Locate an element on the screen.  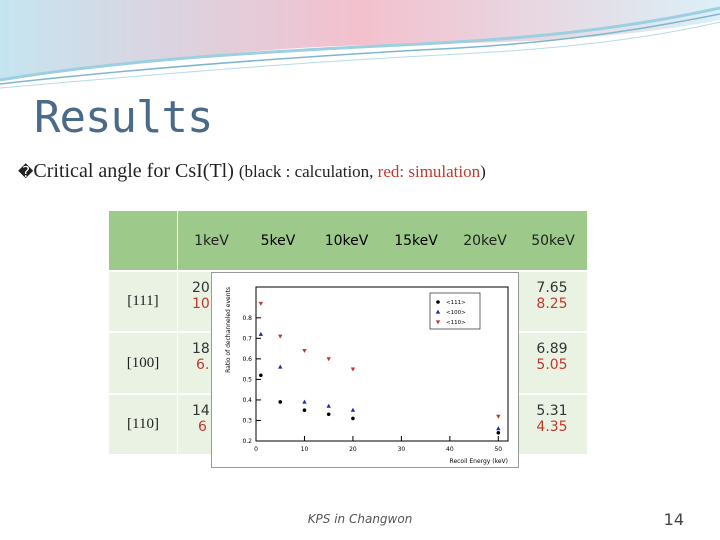
table-cell-111-50kev: 7.65 8.25 is located at coordinates (552, 301).